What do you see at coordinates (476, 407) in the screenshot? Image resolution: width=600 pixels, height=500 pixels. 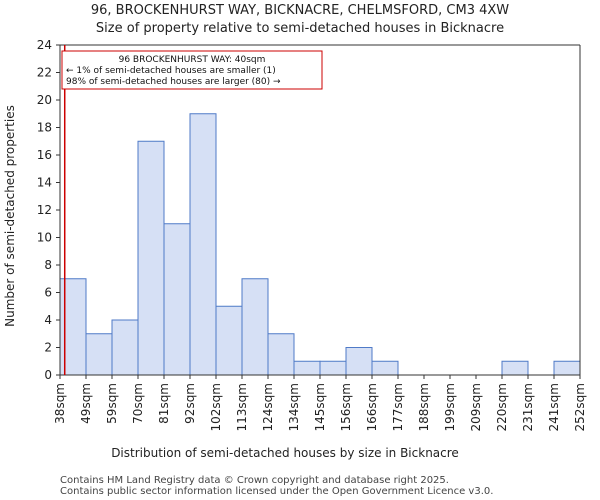 I see `x-tick-label: 209sqm` at bounding box center [476, 407].